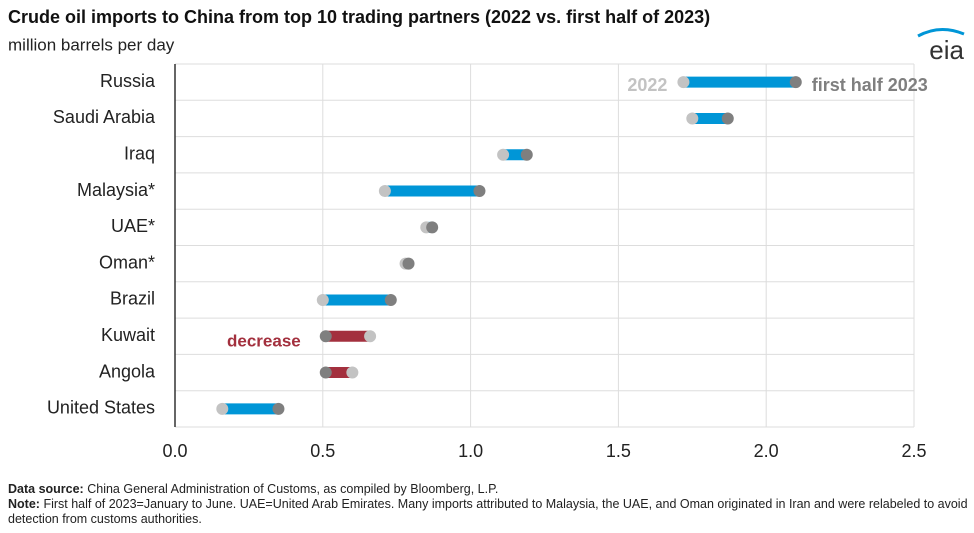 This screenshot has width=974, height=533. I want to click on x-tick-label: 2.5, so click(913, 451).